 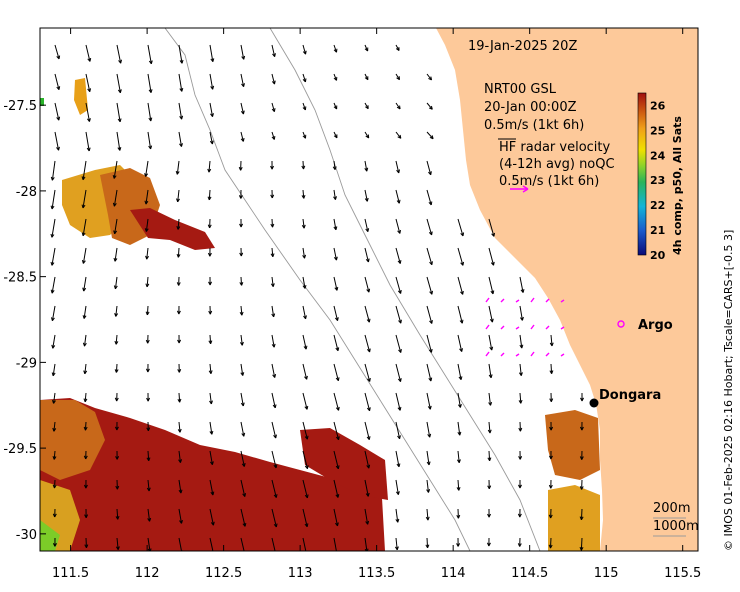 I want to click on x-tick-label: 114, so click(x=453, y=573).